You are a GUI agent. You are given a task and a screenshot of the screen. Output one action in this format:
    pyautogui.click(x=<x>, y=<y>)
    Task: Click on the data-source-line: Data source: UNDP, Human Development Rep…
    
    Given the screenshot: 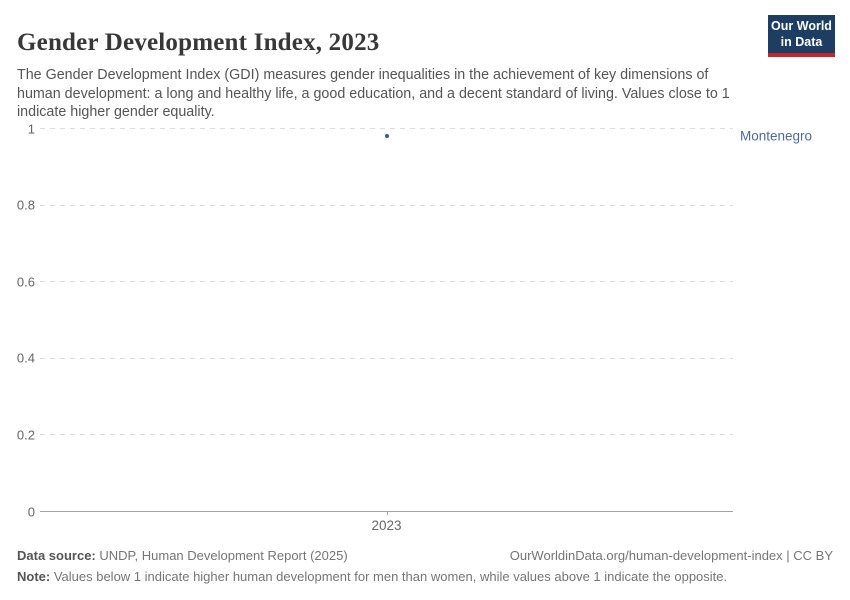 What is the action you would take?
    pyautogui.click(x=182, y=555)
    